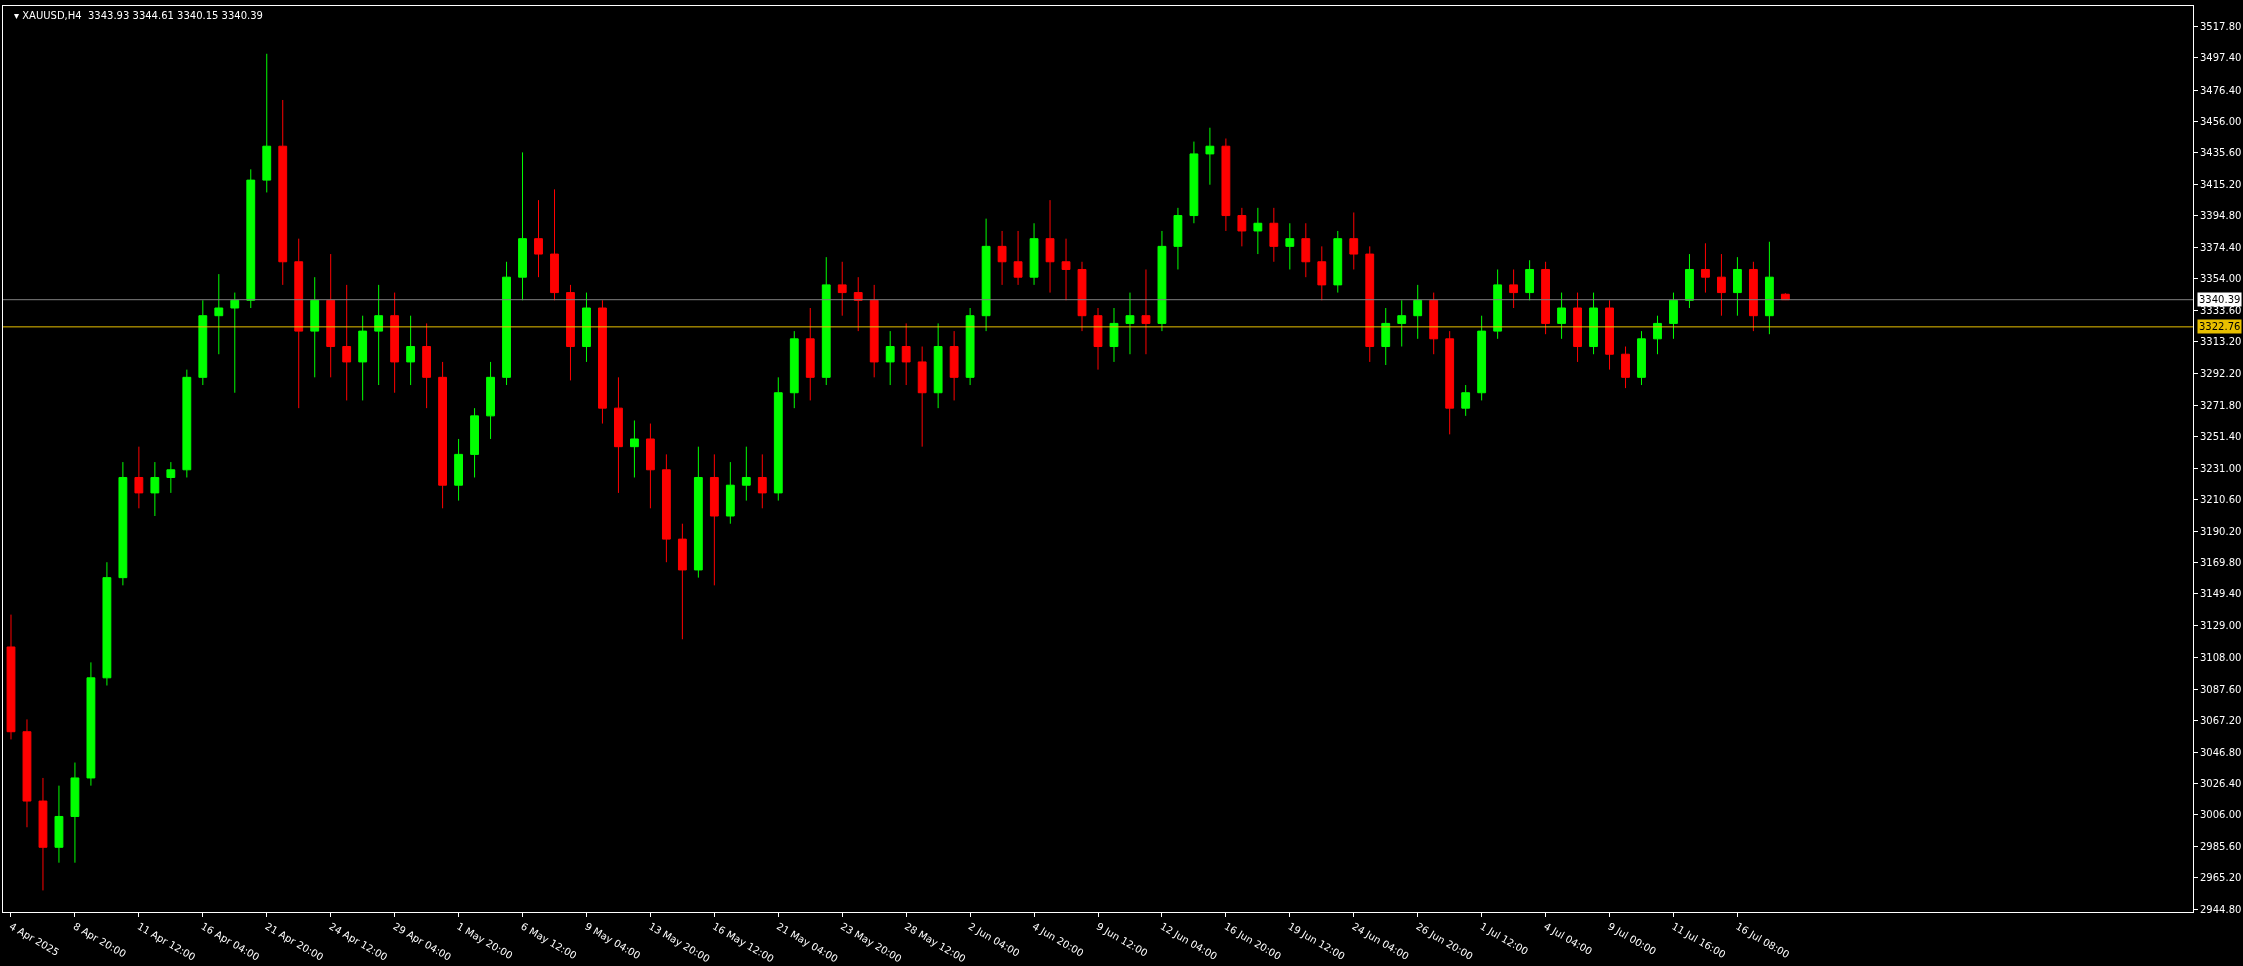 The width and height of the screenshot is (2243, 966). What do you see at coordinates (2221, 563) in the screenshot?
I see `y-tick-label: 3169.80` at bounding box center [2221, 563].